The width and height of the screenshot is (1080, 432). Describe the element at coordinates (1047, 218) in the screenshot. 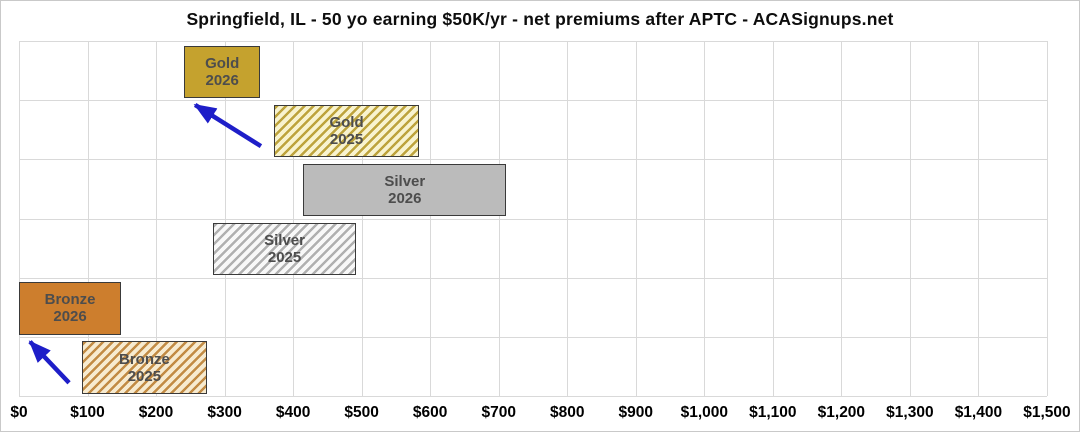

I see `gridline-vertical` at that location.